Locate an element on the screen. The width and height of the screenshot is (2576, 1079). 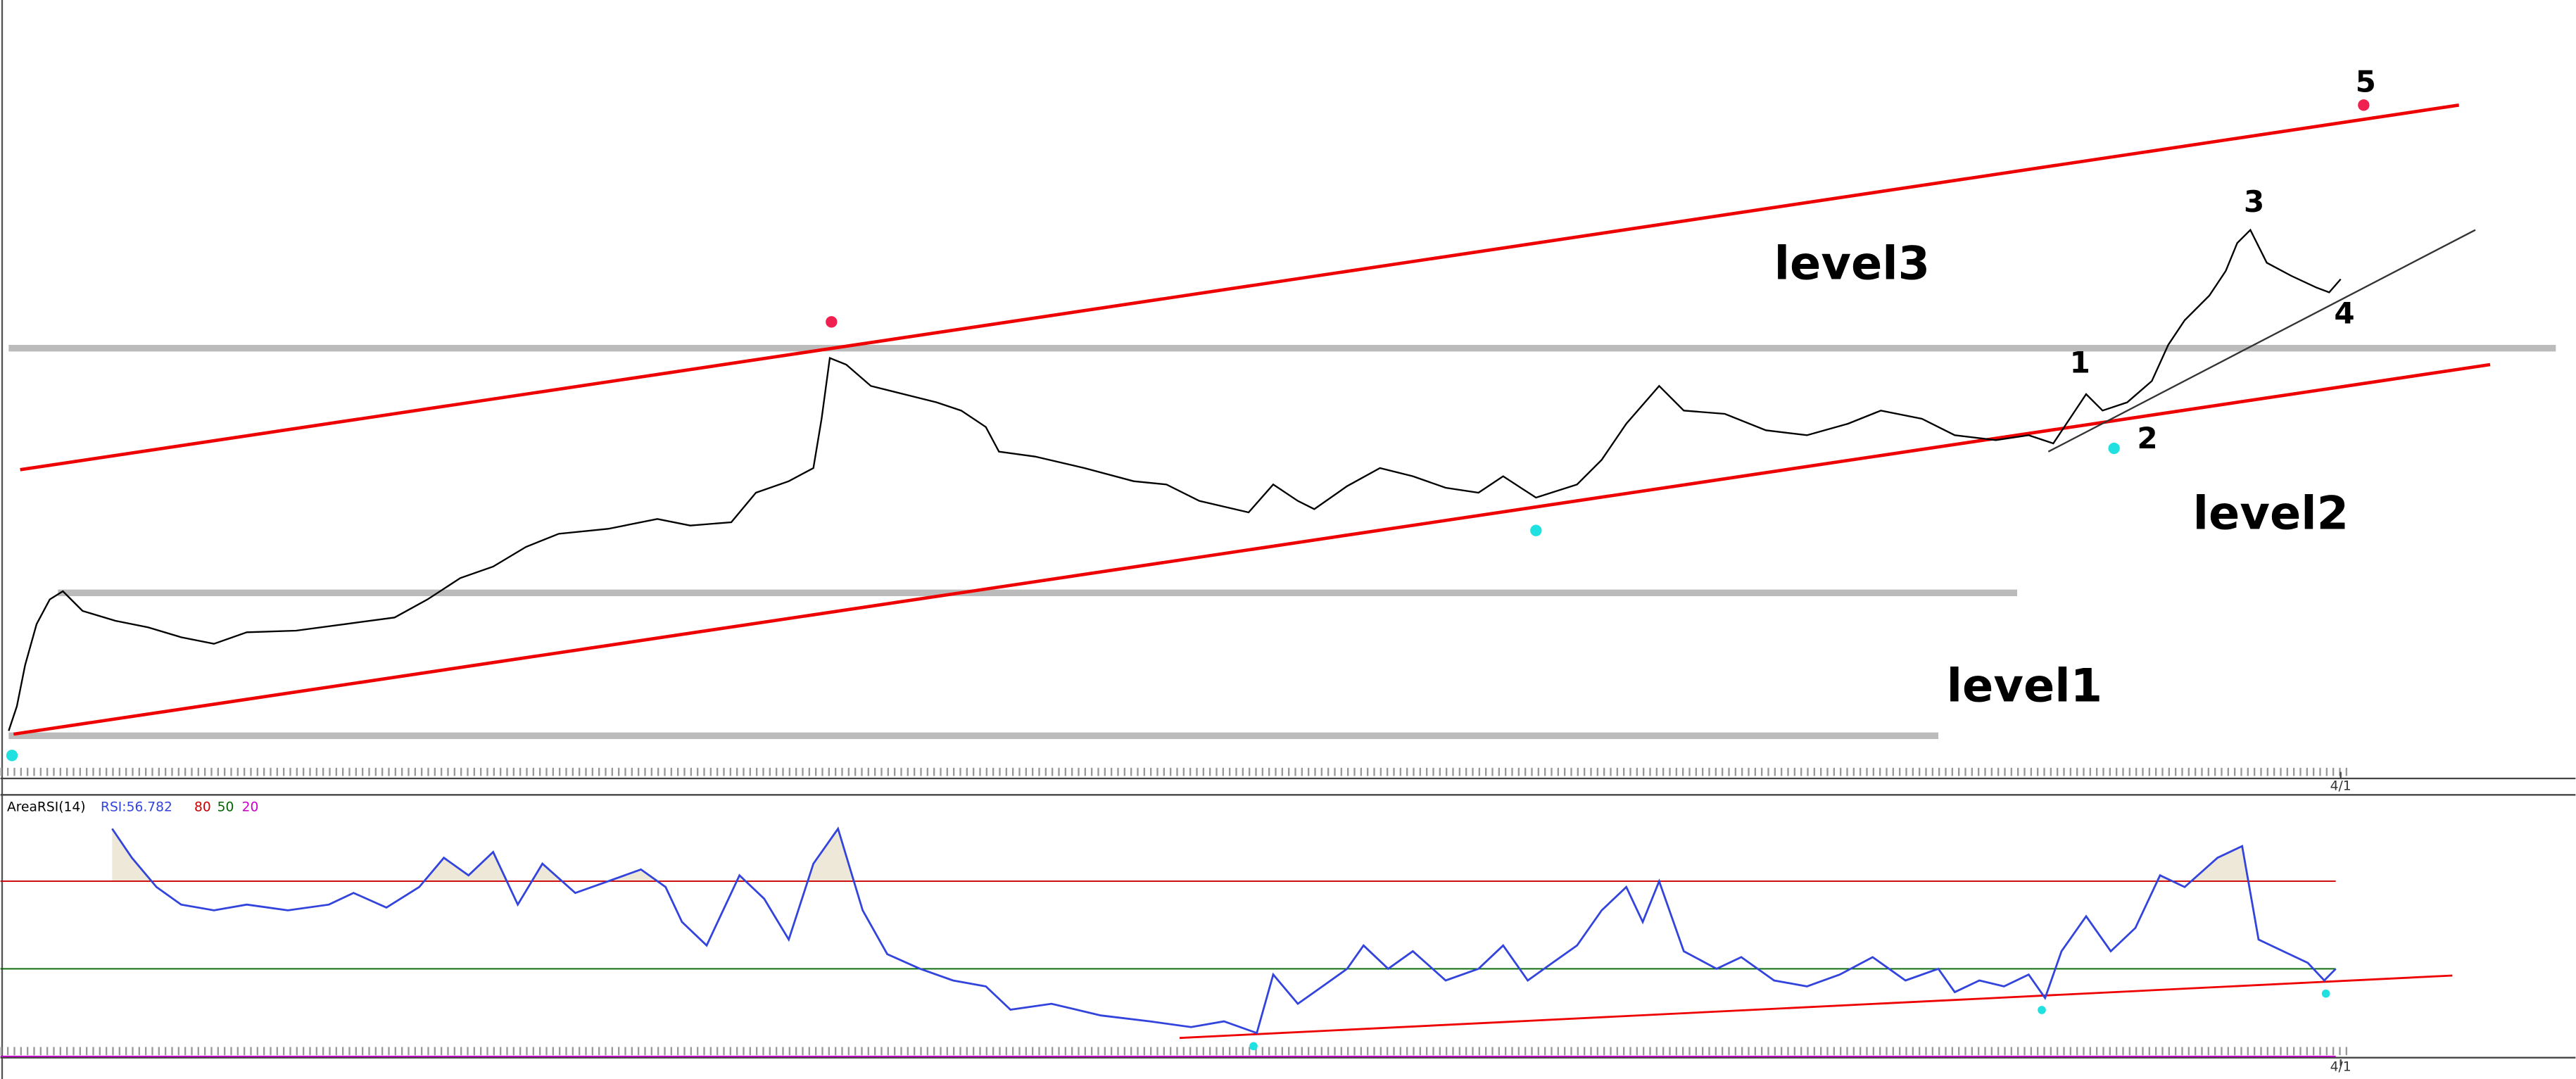
wave-label: 4 is located at coordinates (2344, 313).